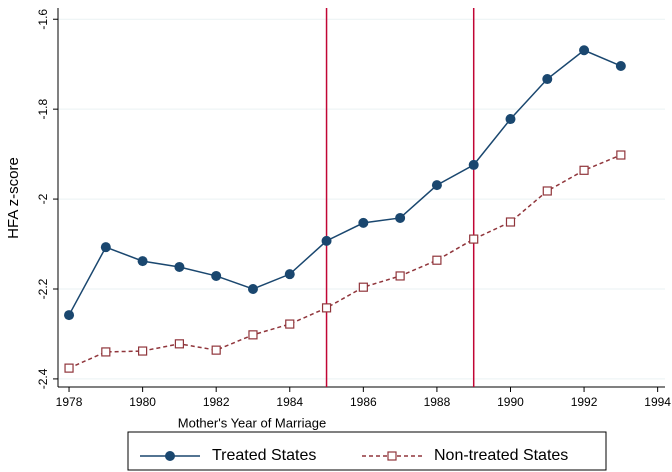 The height and width of the screenshot is (472, 672). What do you see at coordinates (501, 455) in the screenshot?
I see `legend-label: Non-treated States` at bounding box center [501, 455].